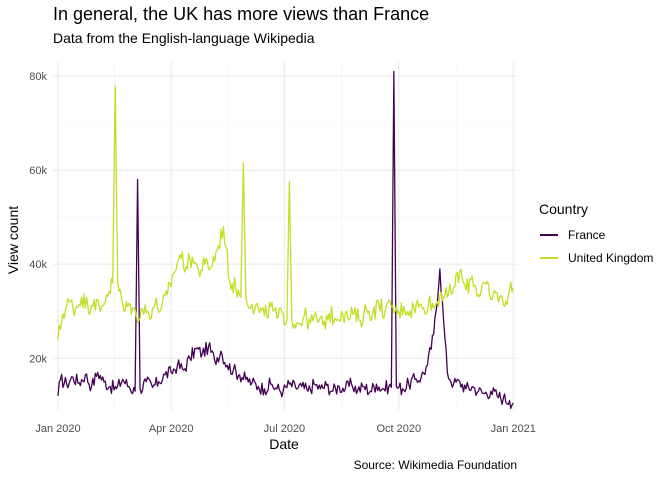 This screenshot has width=672, height=480. I want to click on legend-title: Country, so click(564, 209).